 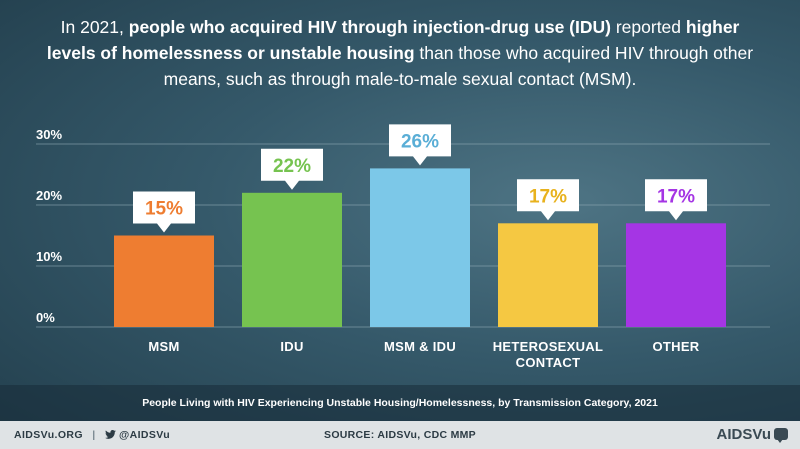 I want to click on speech-bubble-icon, so click(x=781, y=435).